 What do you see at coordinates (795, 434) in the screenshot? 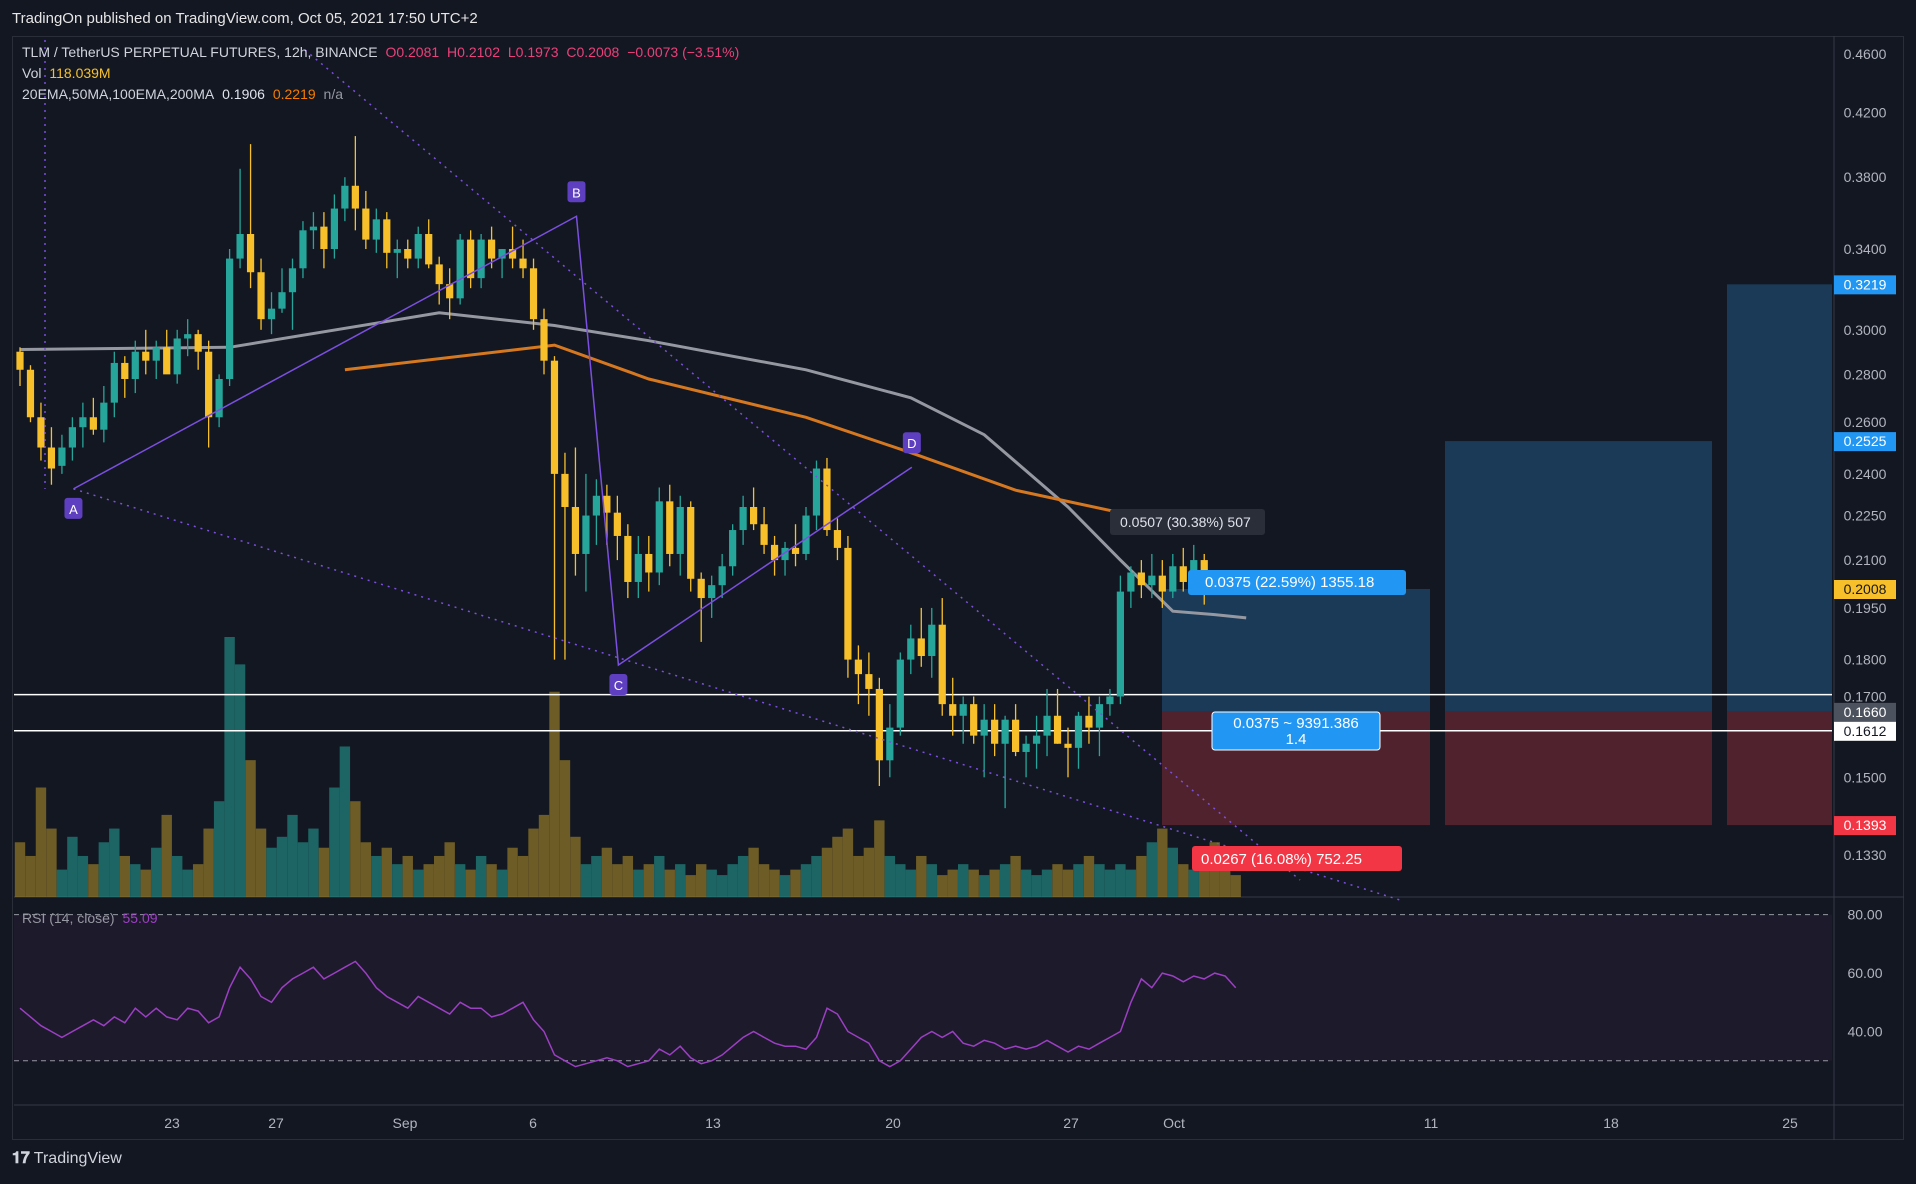
I see `ma-orange-line` at bounding box center [795, 434].